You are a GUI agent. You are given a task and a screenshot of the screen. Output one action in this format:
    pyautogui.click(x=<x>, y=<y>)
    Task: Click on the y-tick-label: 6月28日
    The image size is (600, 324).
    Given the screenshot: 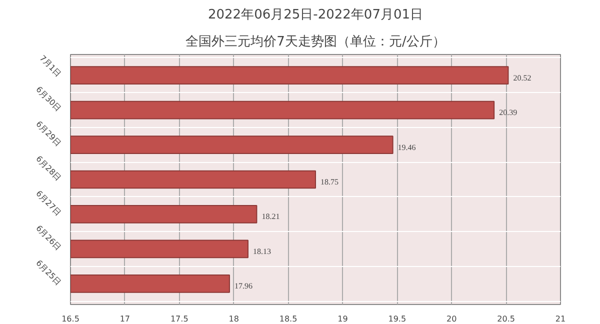 What is the action you would take?
    pyautogui.click(x=48, y=168)
    